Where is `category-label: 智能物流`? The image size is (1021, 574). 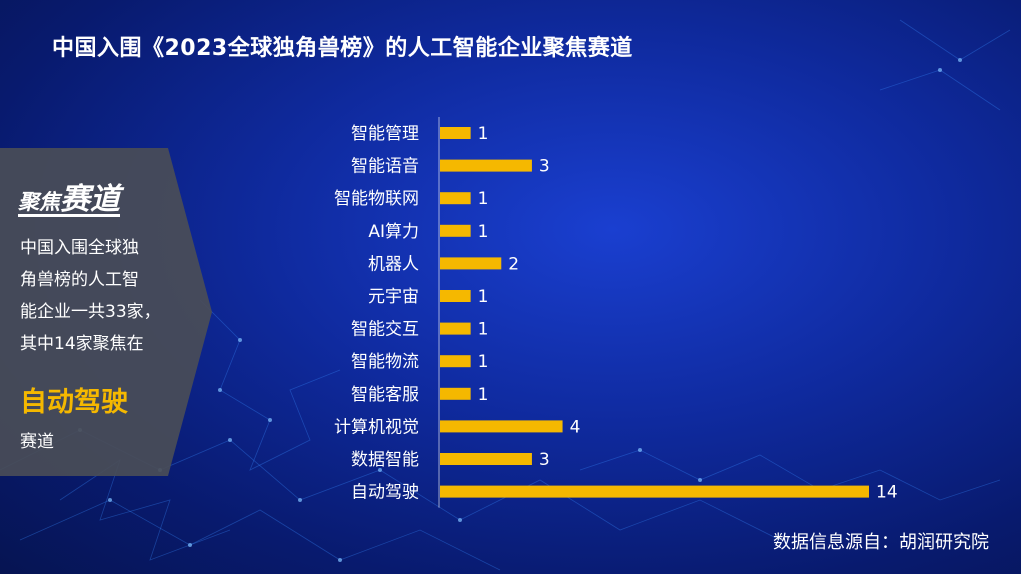
category-label: 智能物流 is located at coordinates (385, 362).